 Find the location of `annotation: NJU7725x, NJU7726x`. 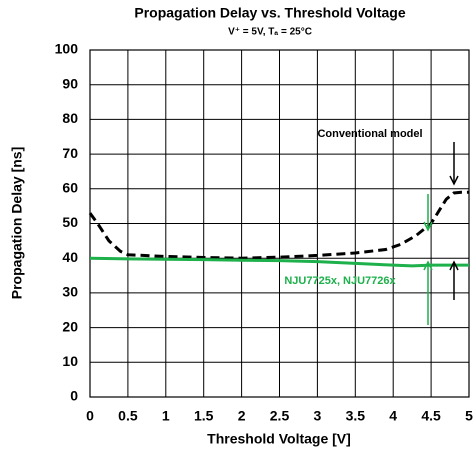

annotation: NJU7725x, NJU7726x is located at coordinates (340, 281).